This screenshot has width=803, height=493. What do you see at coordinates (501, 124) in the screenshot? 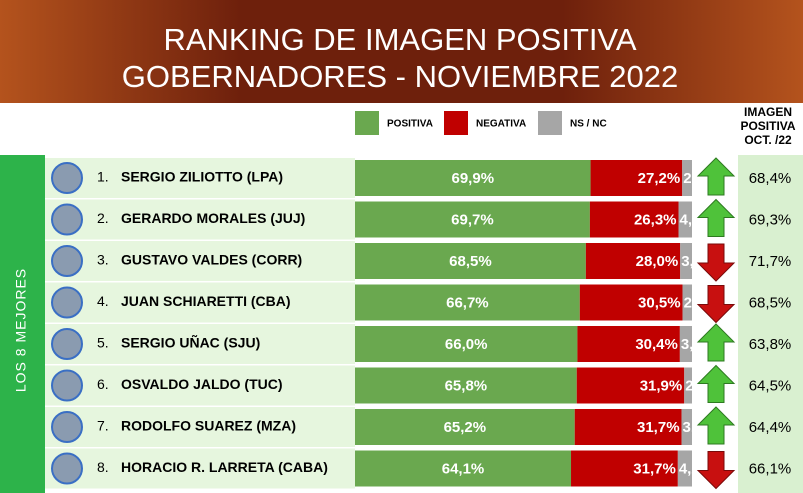
I see `legend-label: NEGATIVA` at bounding box center [501, 124].